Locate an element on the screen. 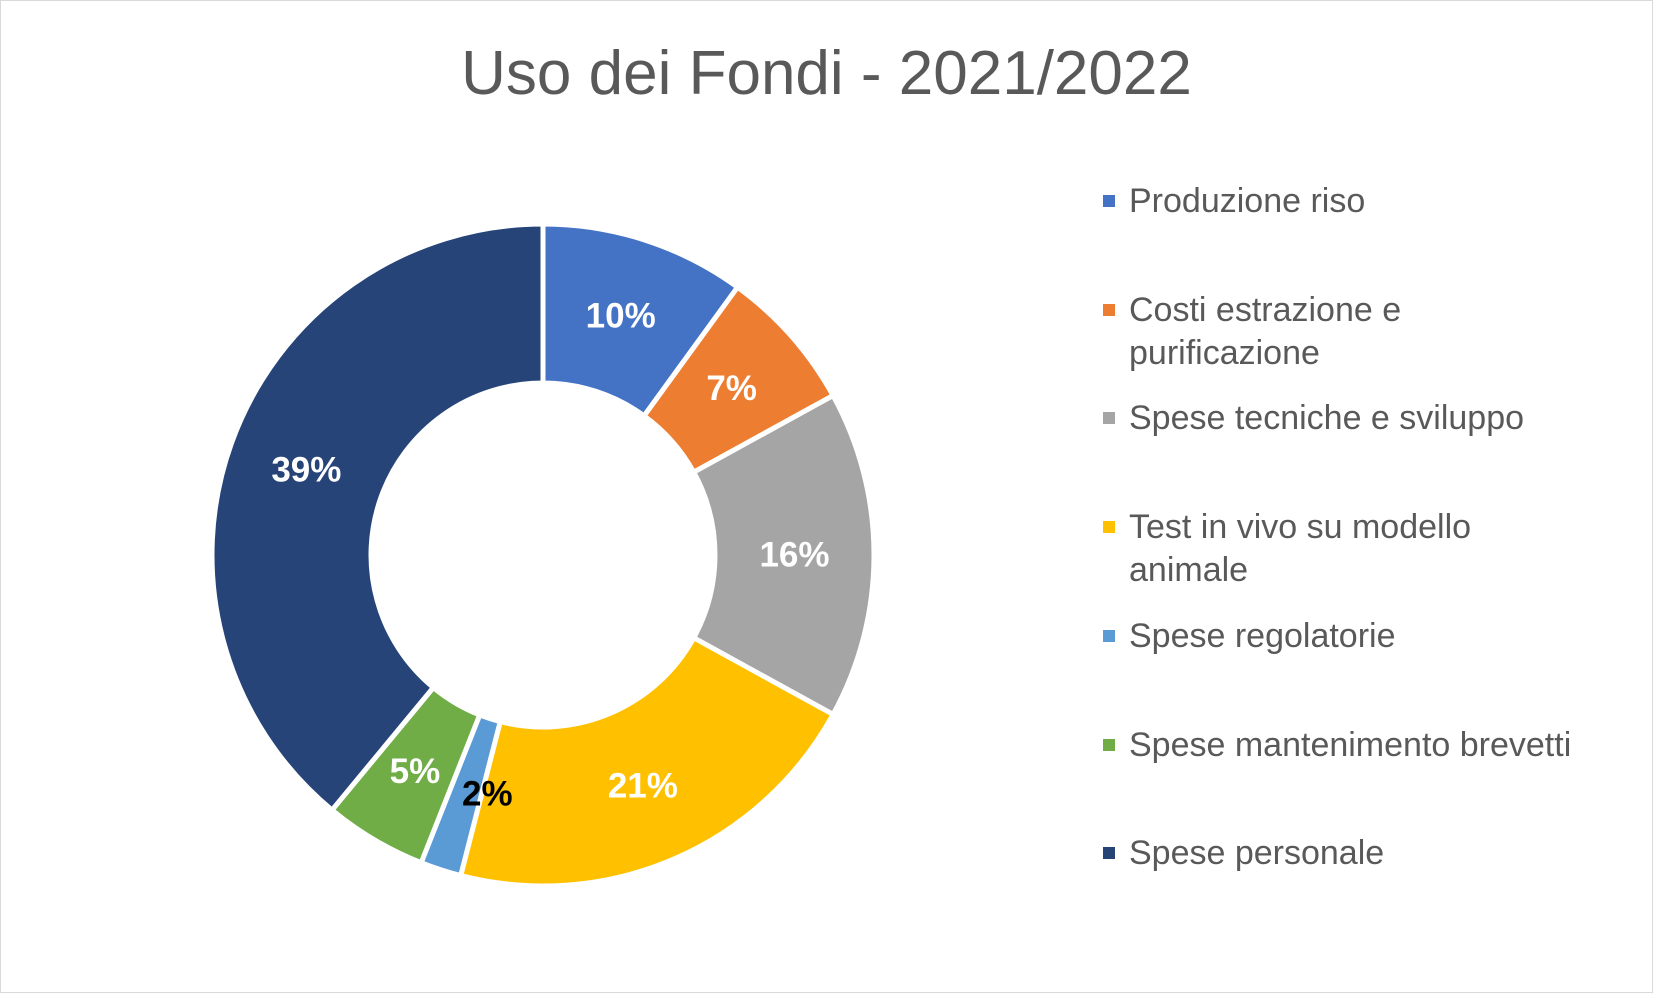  legend-label: Produzione riso is located at coordinates (1247, 201).